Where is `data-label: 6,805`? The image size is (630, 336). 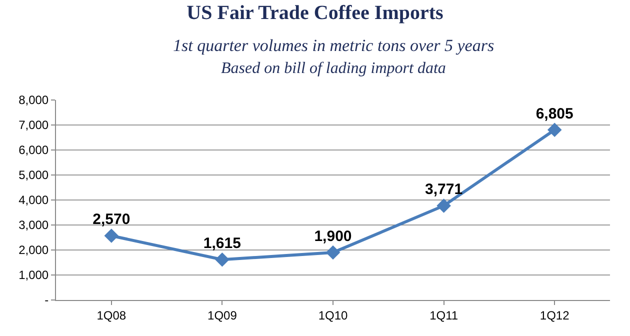 data-label: 6,805 is located at coordinates (555, 113).